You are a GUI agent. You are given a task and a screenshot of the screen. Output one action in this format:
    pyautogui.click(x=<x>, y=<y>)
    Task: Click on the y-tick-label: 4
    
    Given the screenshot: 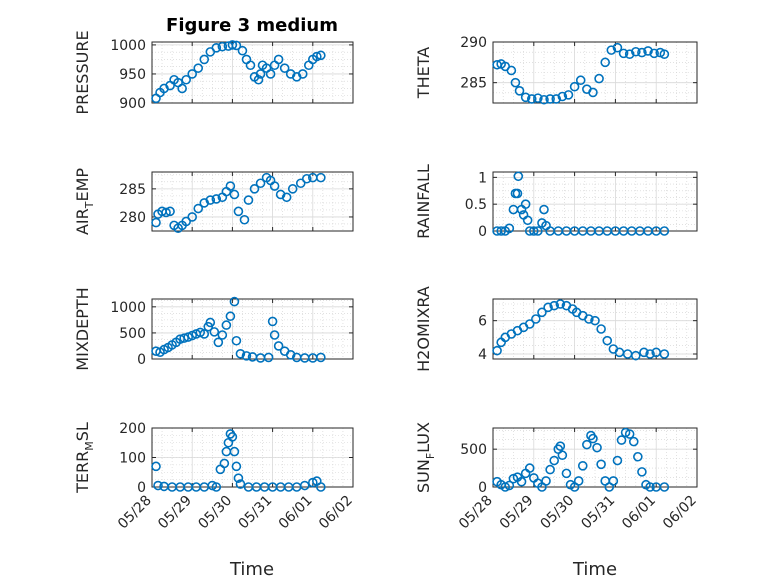 What is the action you would take?
    pyautogui.click(x=482, y=355)
    